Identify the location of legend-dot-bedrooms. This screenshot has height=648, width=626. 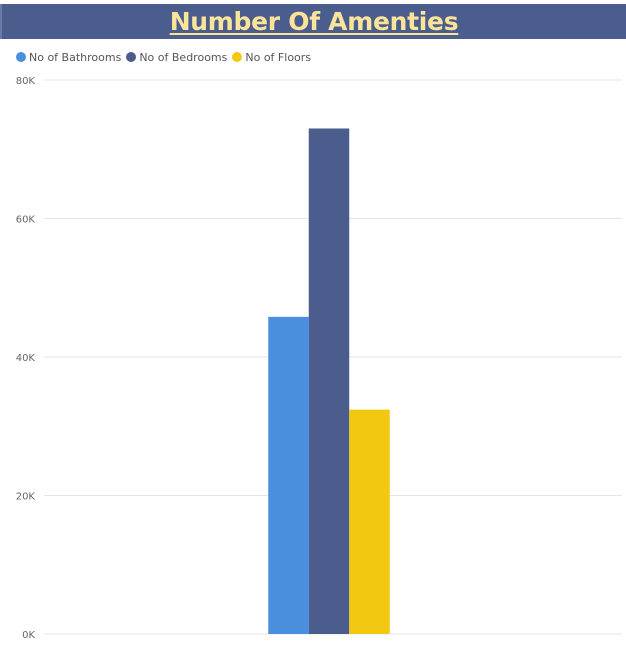
(131, 57).